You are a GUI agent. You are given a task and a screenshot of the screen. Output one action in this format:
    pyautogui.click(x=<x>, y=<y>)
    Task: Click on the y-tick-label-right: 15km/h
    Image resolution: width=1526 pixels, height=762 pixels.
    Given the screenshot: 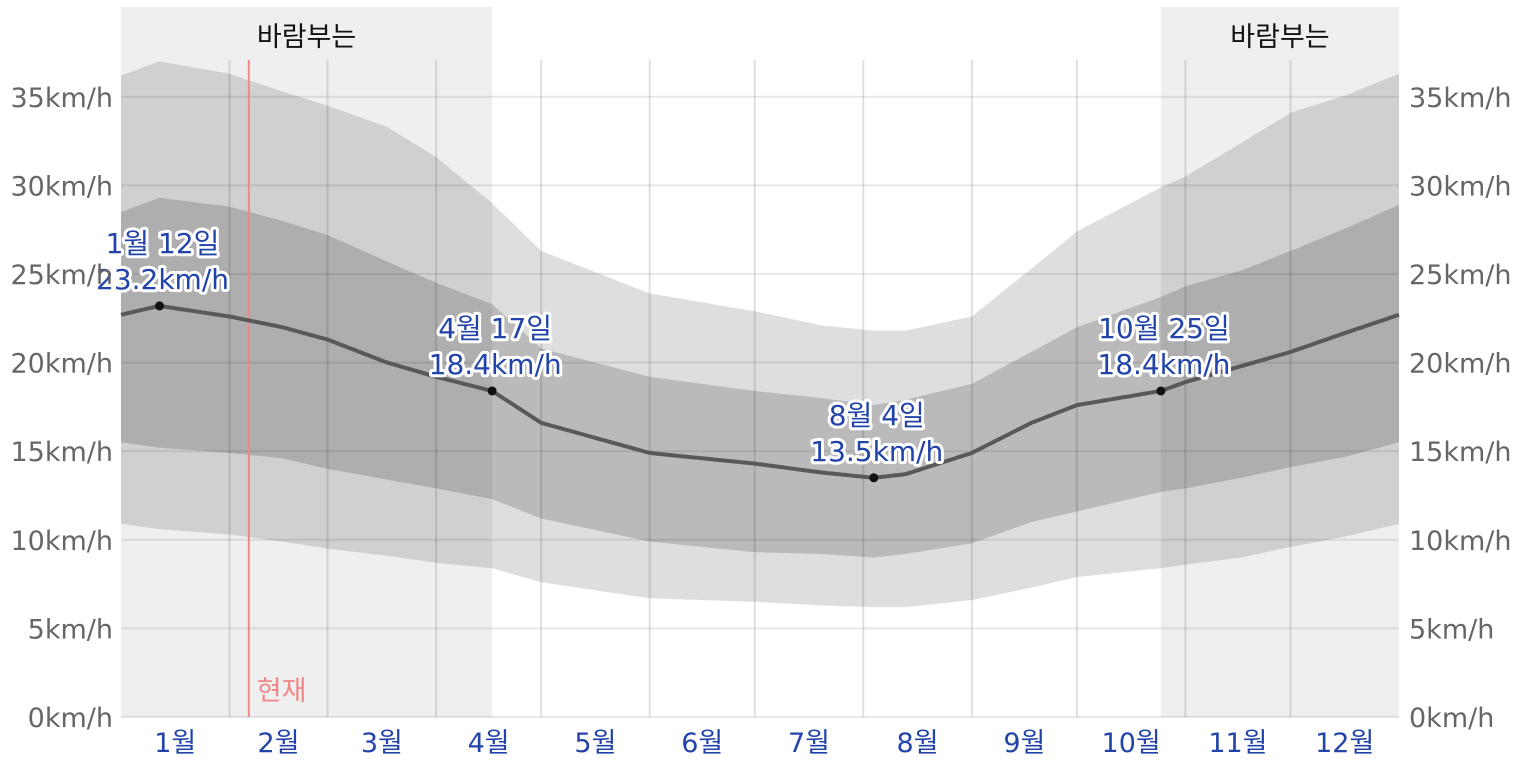 What is the action you would take?
    pyautogui.click(x=1460, y=452)
    